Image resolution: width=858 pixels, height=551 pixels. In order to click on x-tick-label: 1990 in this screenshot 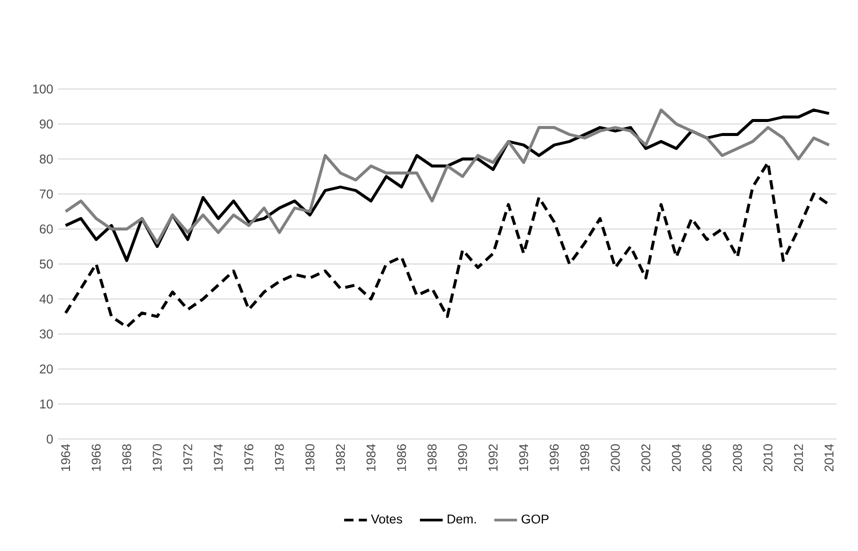, I will do `click(463, 457)`.